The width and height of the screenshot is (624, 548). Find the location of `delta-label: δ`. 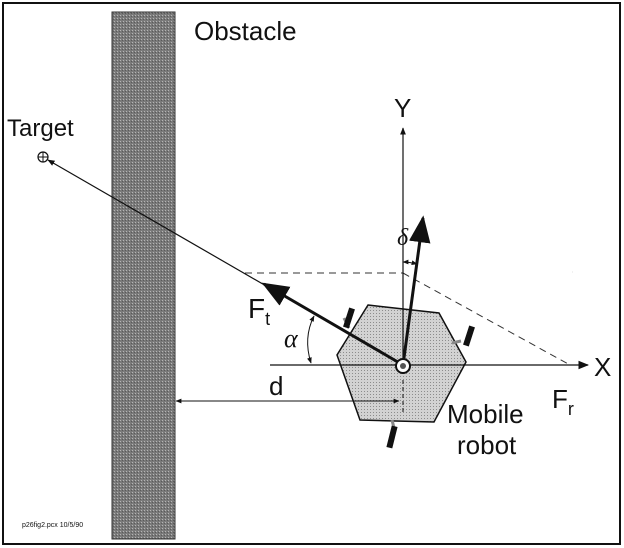

delta-label: δ is located at coordinates (403, 238).